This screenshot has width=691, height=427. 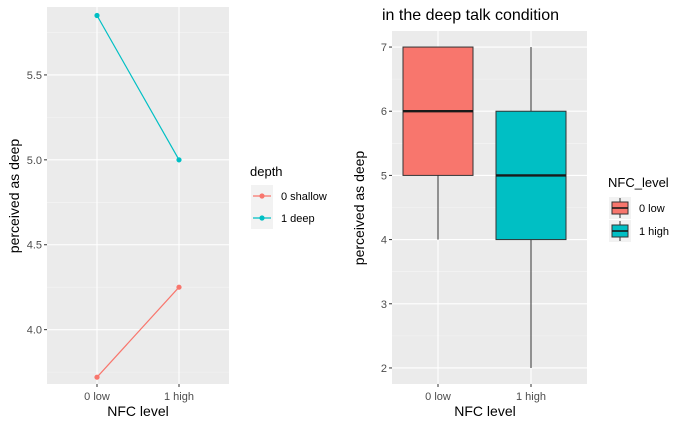 What do you see at coordinates (14, 196) in the screenshot?
I see `line-y-axis-title: perceived as deep` at bounding box center [14, 196].